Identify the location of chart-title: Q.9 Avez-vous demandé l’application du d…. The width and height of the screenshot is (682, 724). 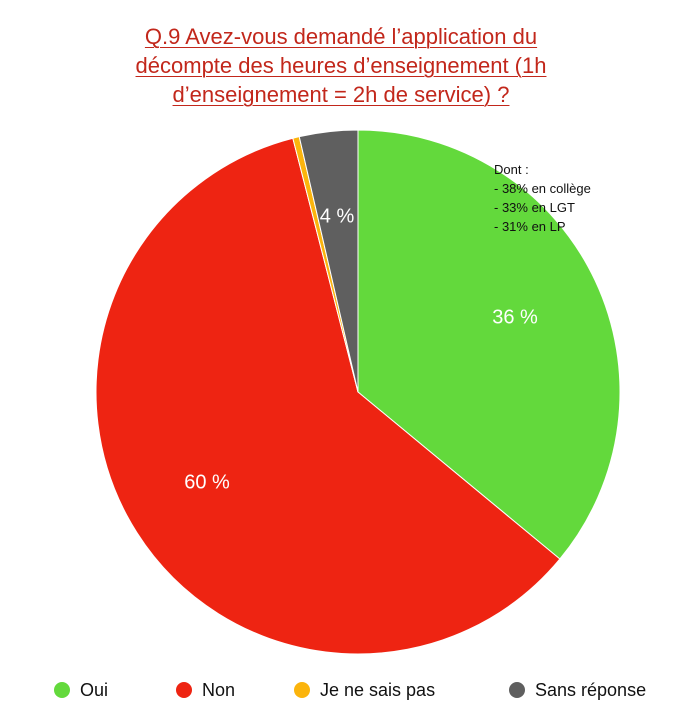
(341, 65).